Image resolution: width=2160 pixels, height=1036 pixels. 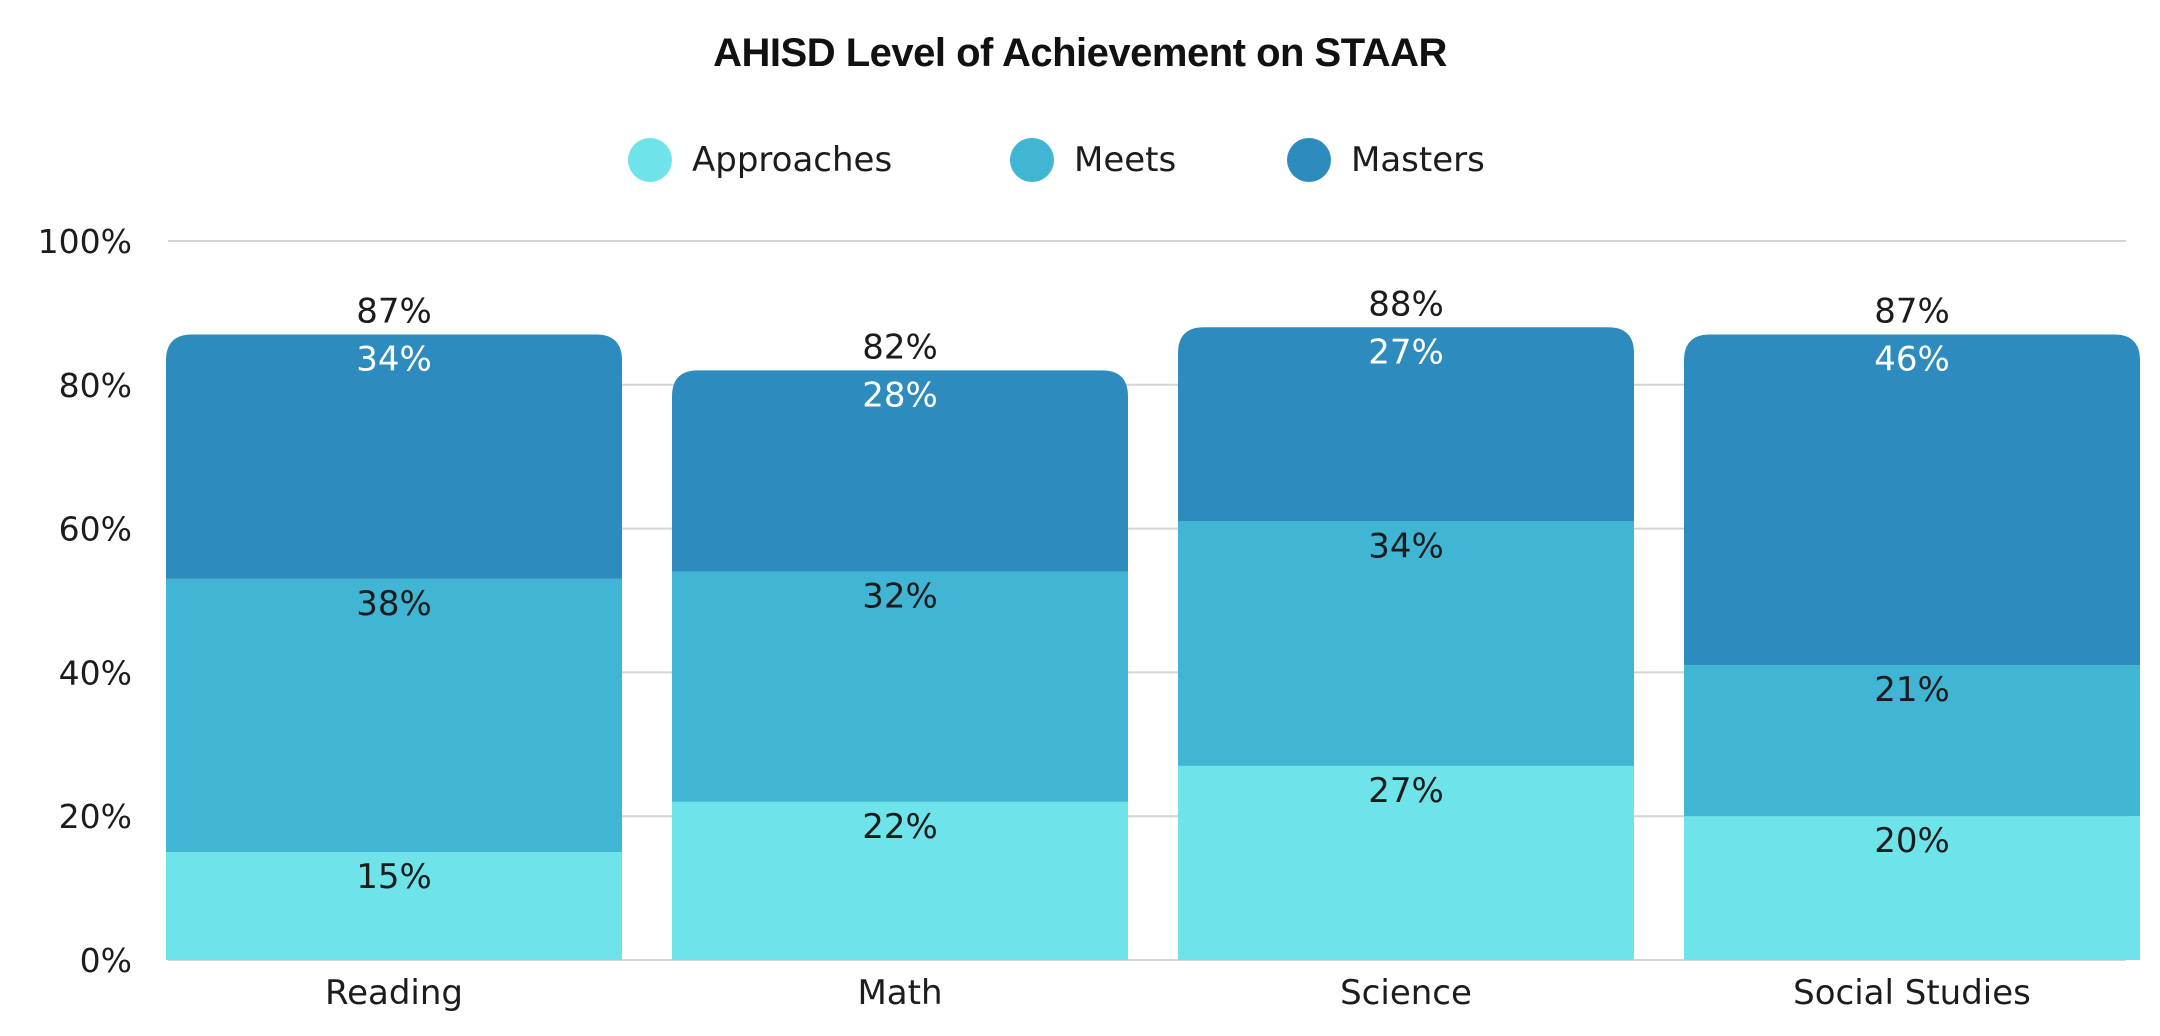 What do you see at coordinates (394, 715) in the screenshot?
I see `bar-reading-meets` at bounding box center [394, 715].